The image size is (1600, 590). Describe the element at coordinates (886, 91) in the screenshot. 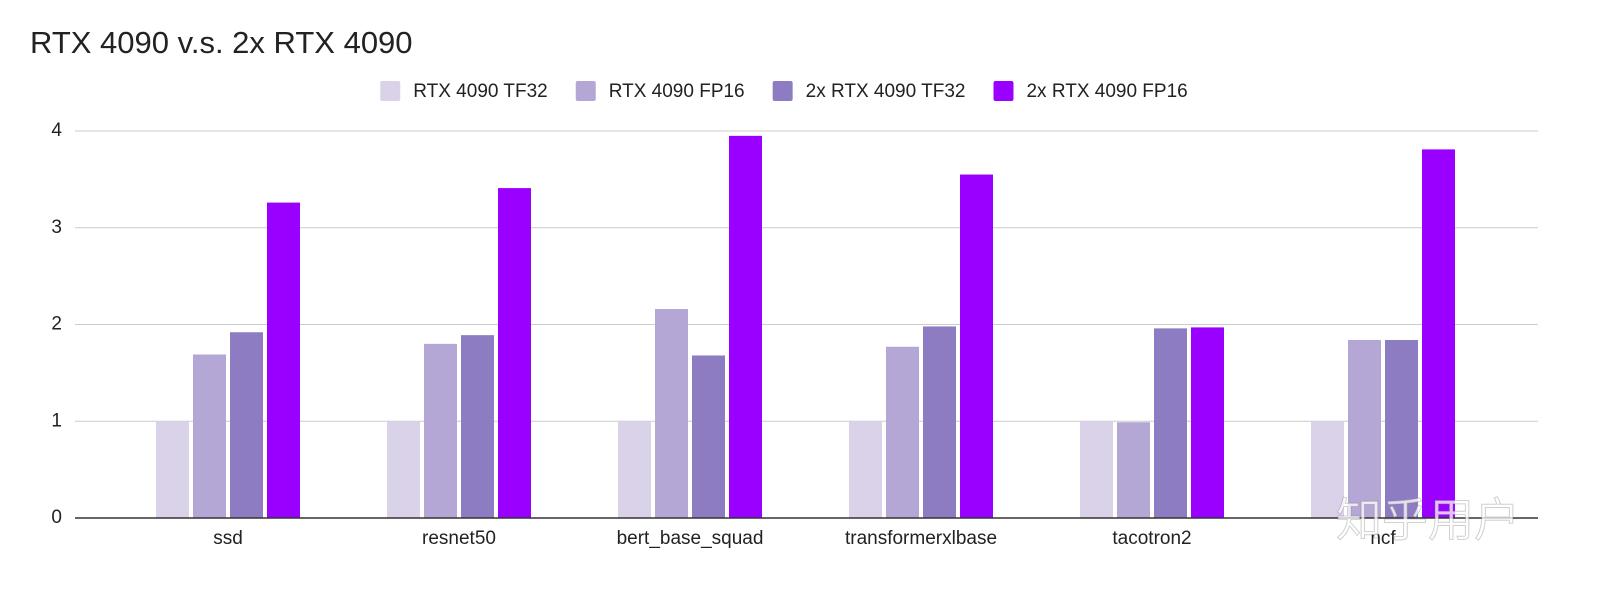

I see `legend-label: 2x RTX 4090 TF32` at that location.